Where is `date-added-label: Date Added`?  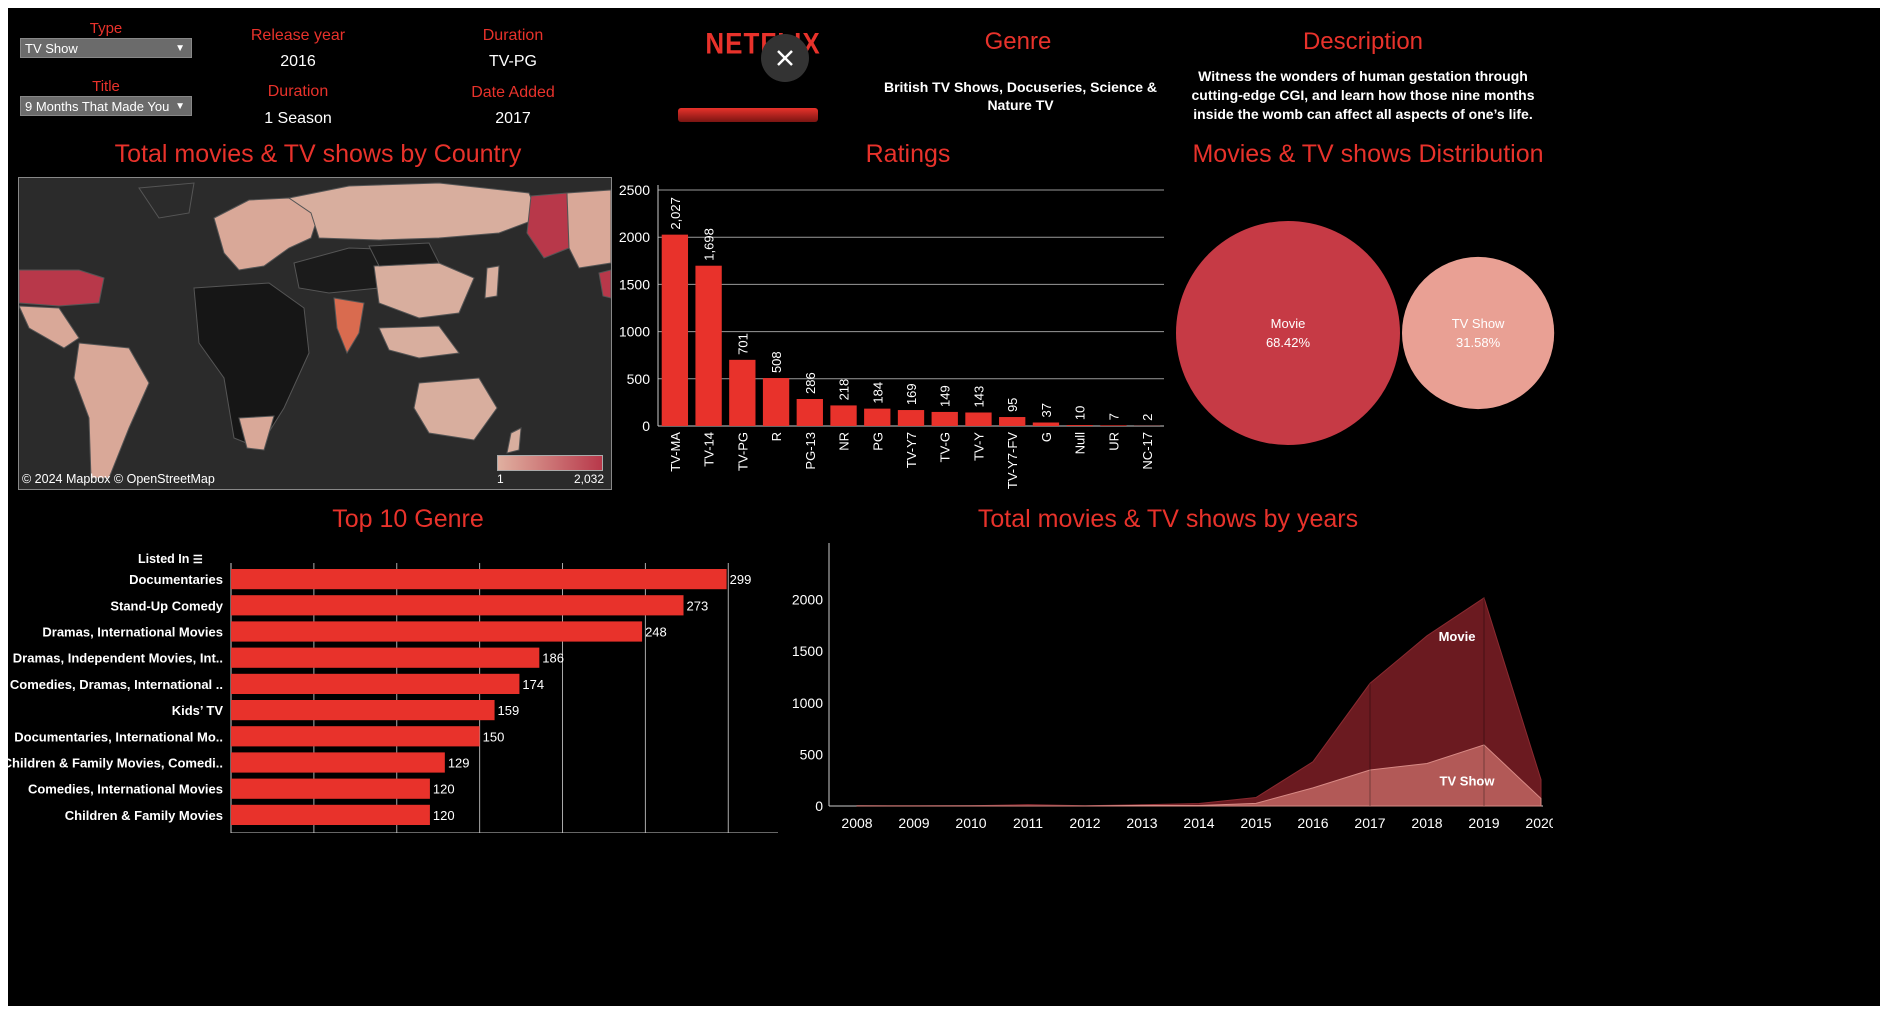 date-added-label: Date Added is located at coordinates (513, 92).